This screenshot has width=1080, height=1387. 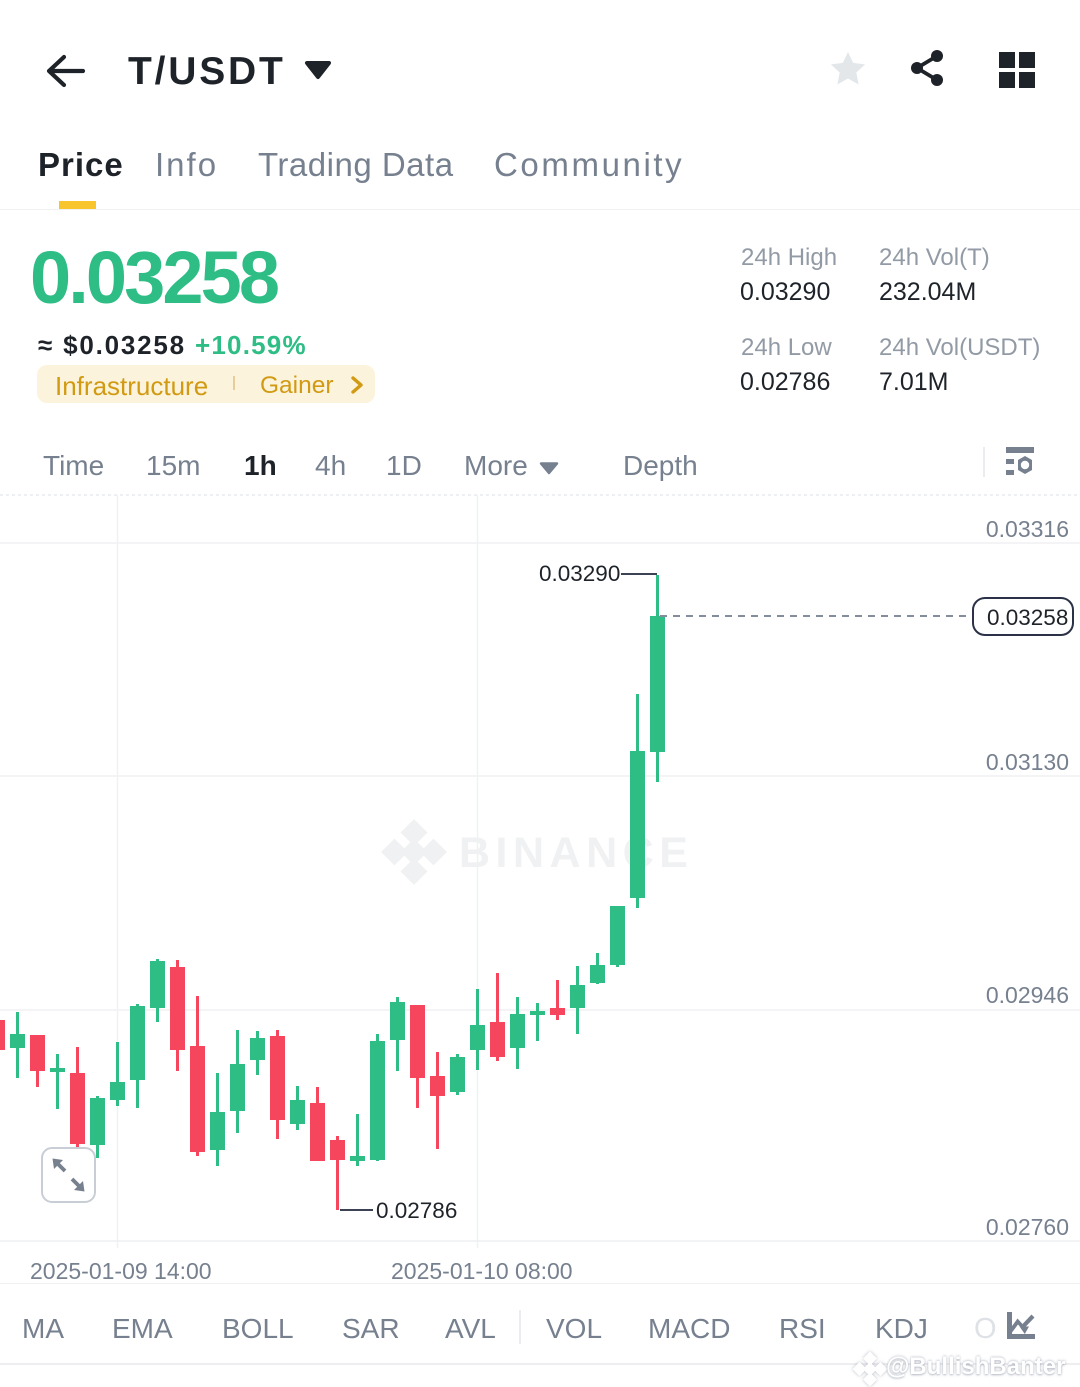 I want to click on svg-text: 0.03290, so click(x=579, y=573).